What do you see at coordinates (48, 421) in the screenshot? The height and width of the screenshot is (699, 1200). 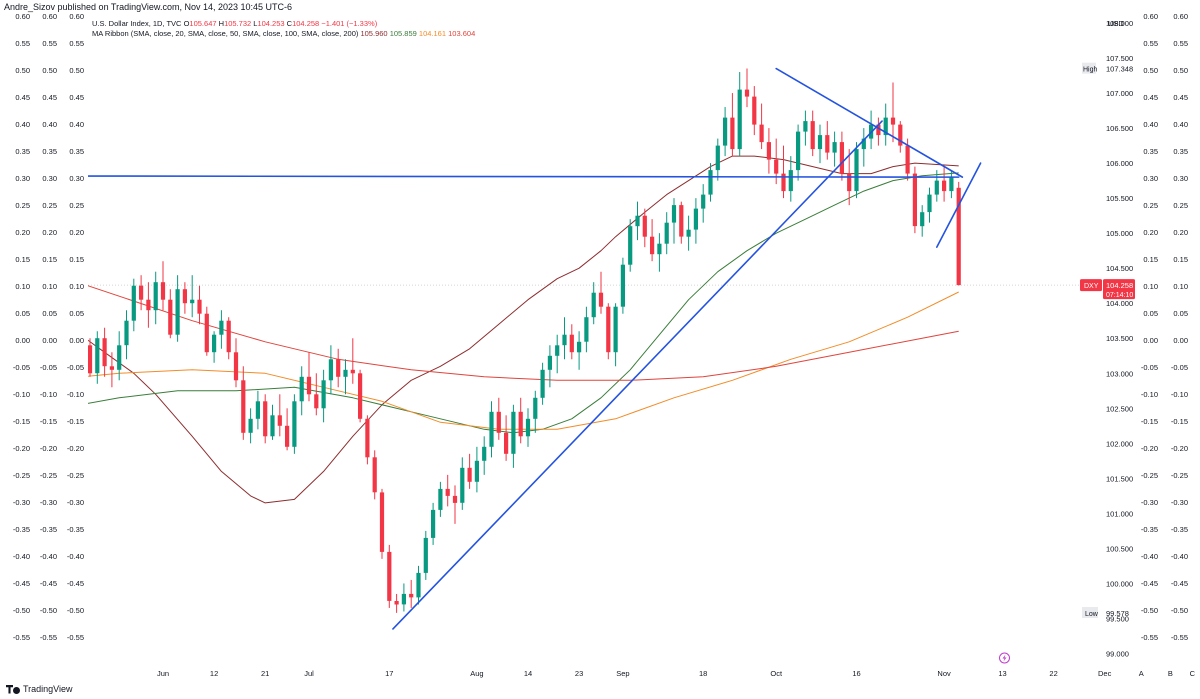 I see `indicator-tick-left-b: -0.15` at bounding box center [48, 421].